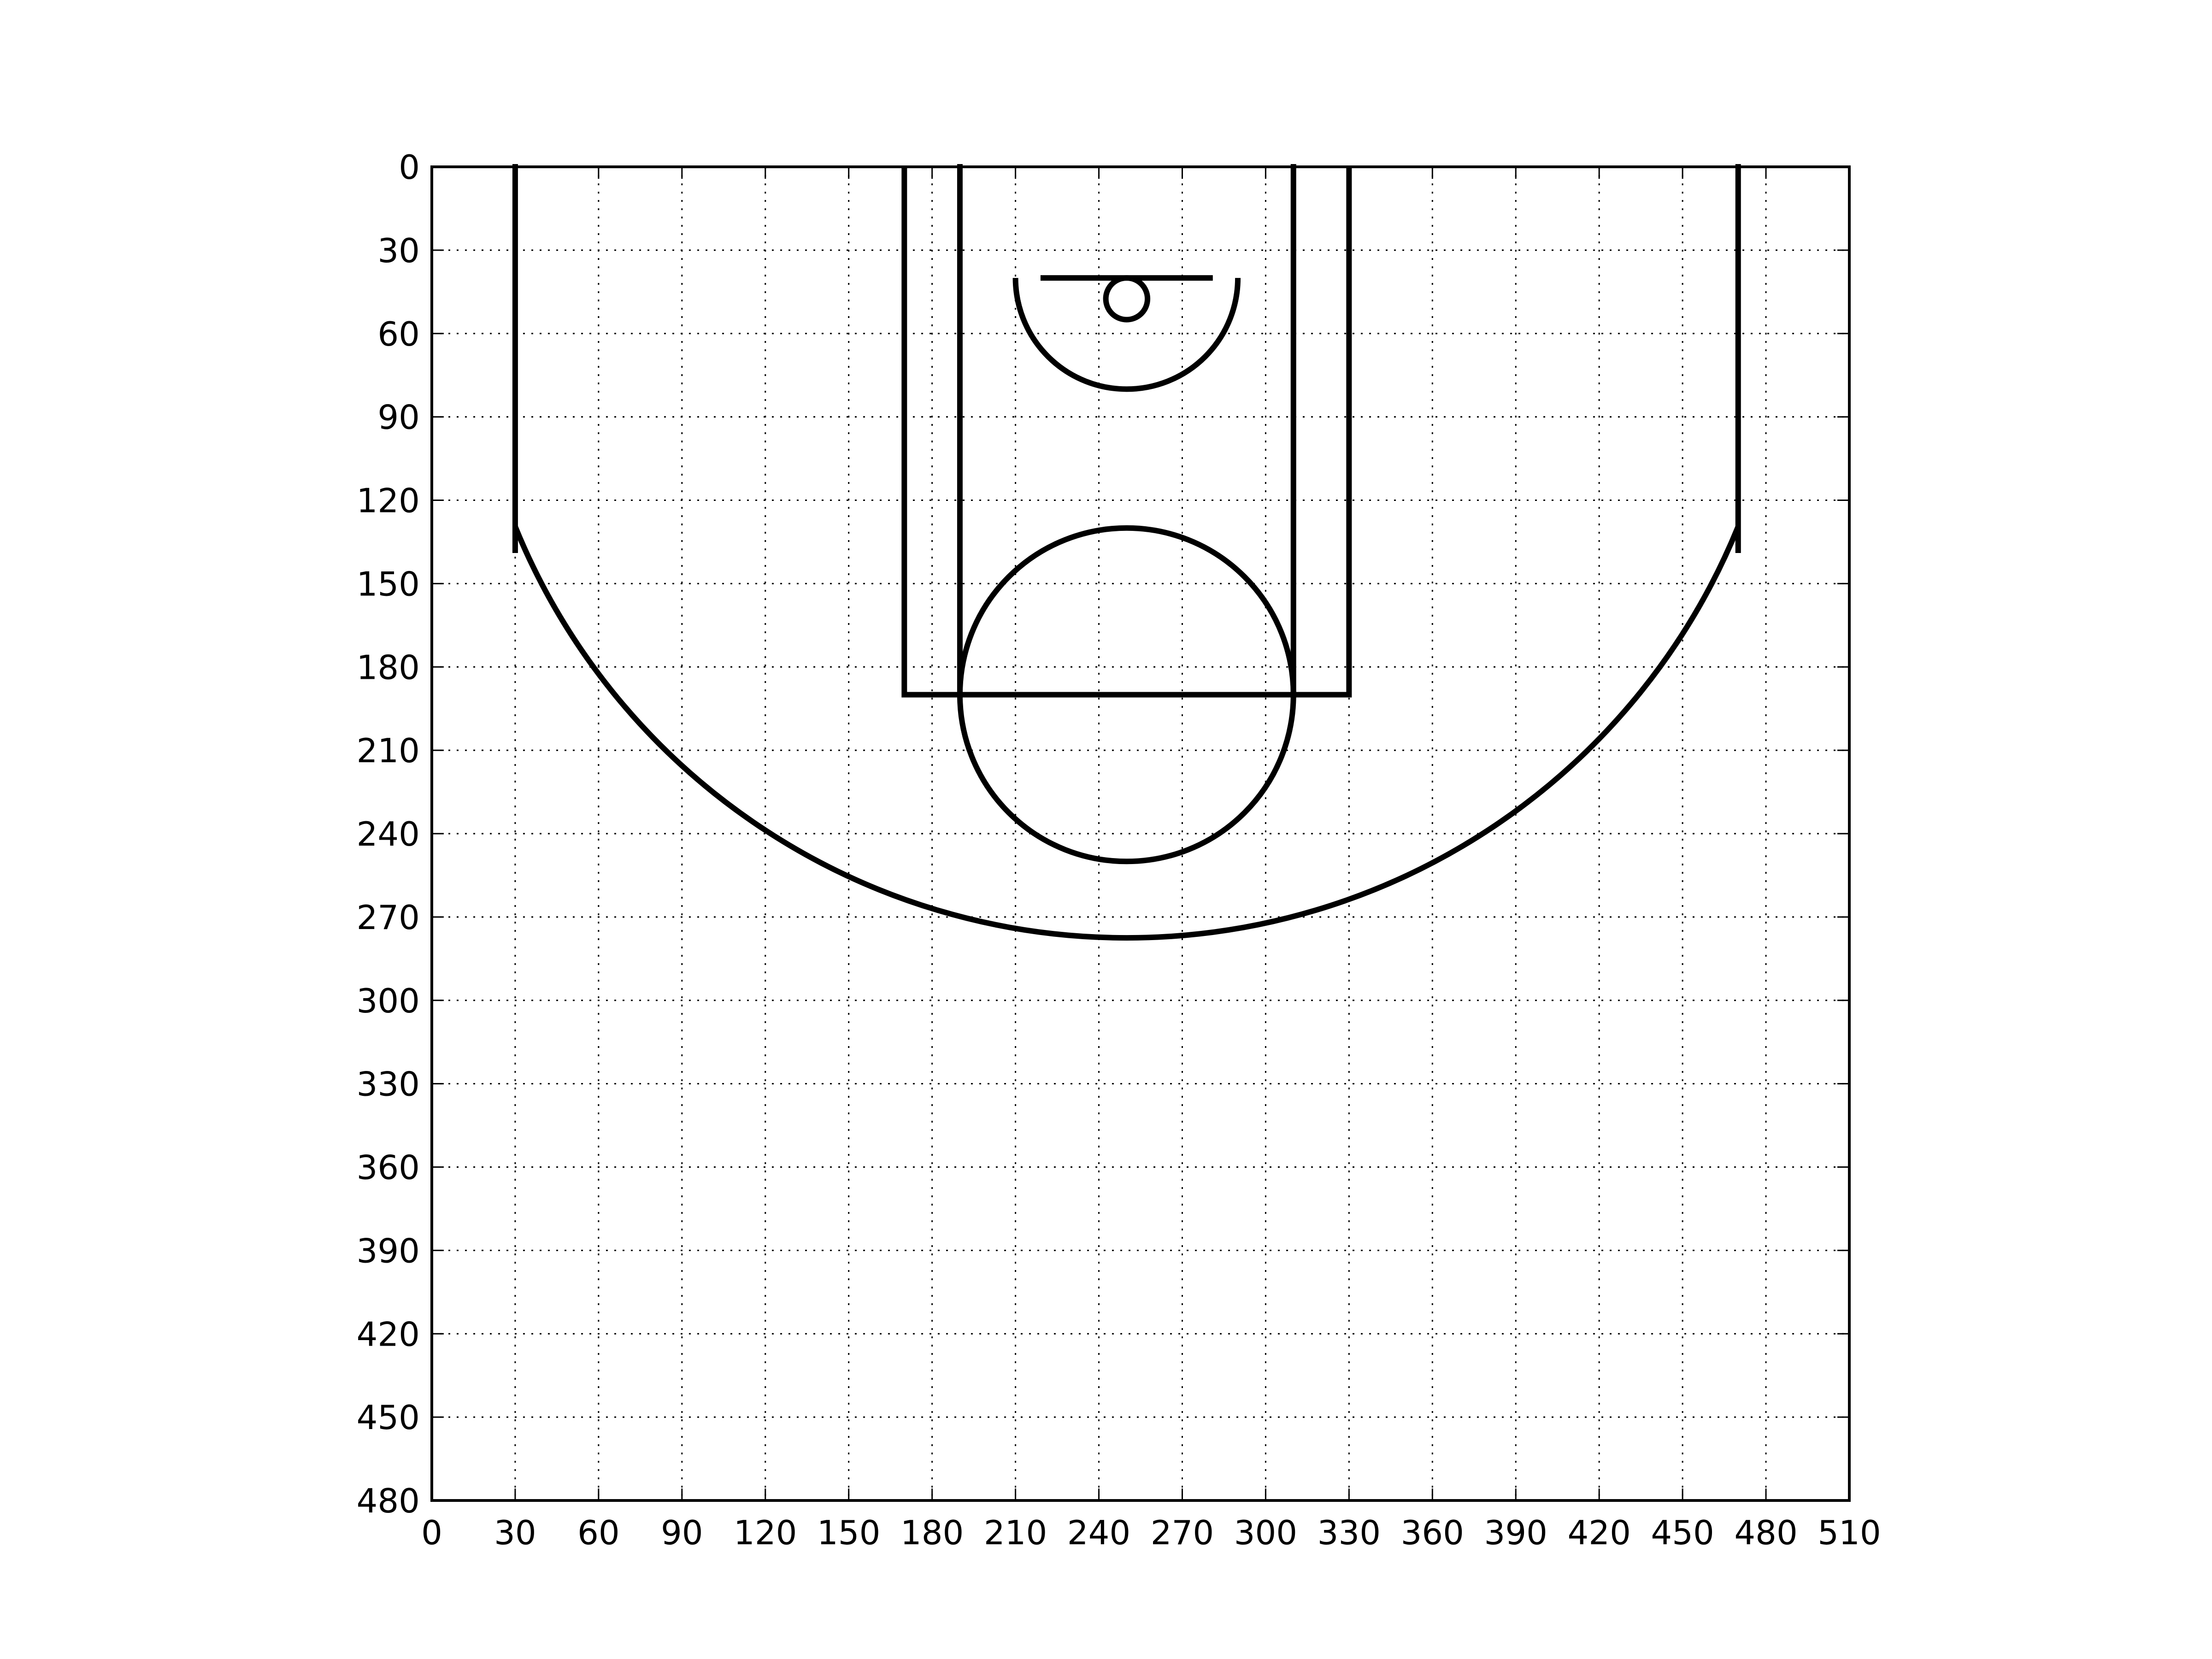 This screenshot has height=1659, width=2212. I want to click on x-tick-label: 150, so click(848, 1532).